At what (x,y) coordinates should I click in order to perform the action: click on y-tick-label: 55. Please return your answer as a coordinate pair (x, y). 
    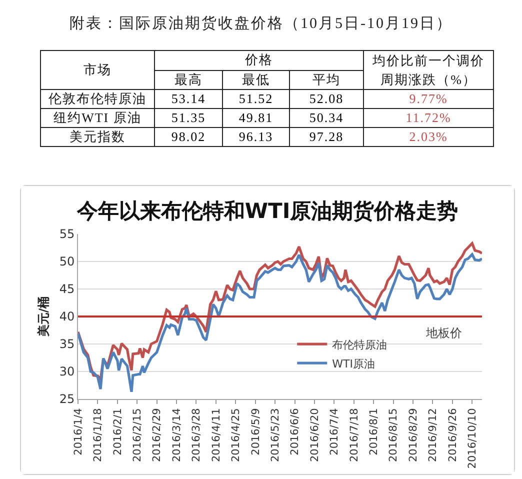
    Looking at the image, I should click on (67, 234).